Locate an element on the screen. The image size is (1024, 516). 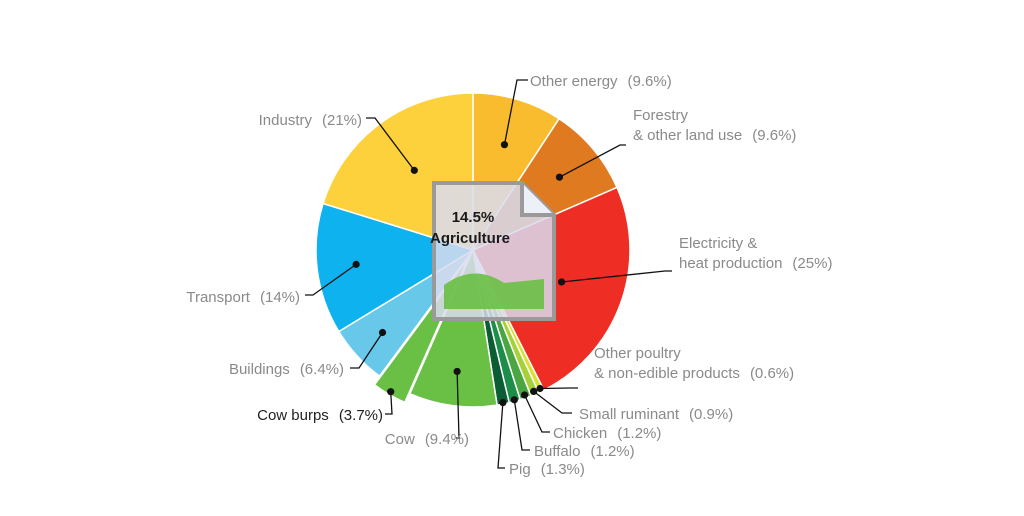
document-fold-icon is located at coordinates (537, 200).